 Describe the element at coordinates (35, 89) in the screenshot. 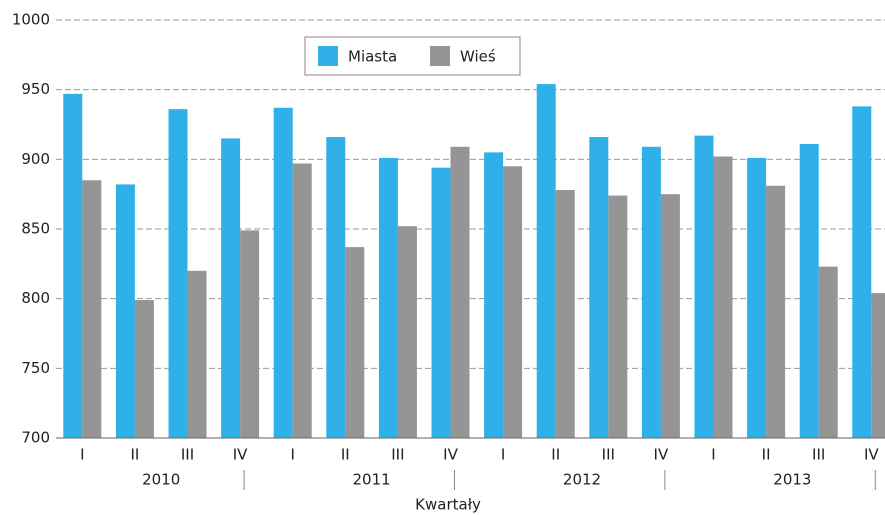

I see `y-tick-label: 950` at that location.